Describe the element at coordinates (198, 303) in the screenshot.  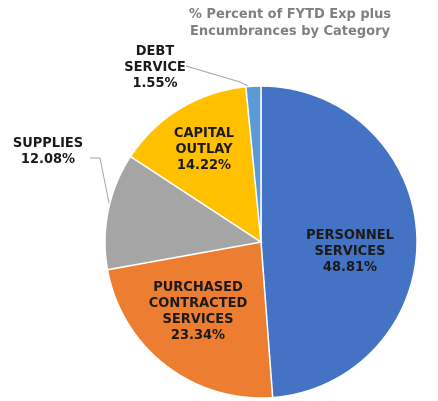
I see `category-label: PURCHASED CONTRACTED SERVICES` at that location.